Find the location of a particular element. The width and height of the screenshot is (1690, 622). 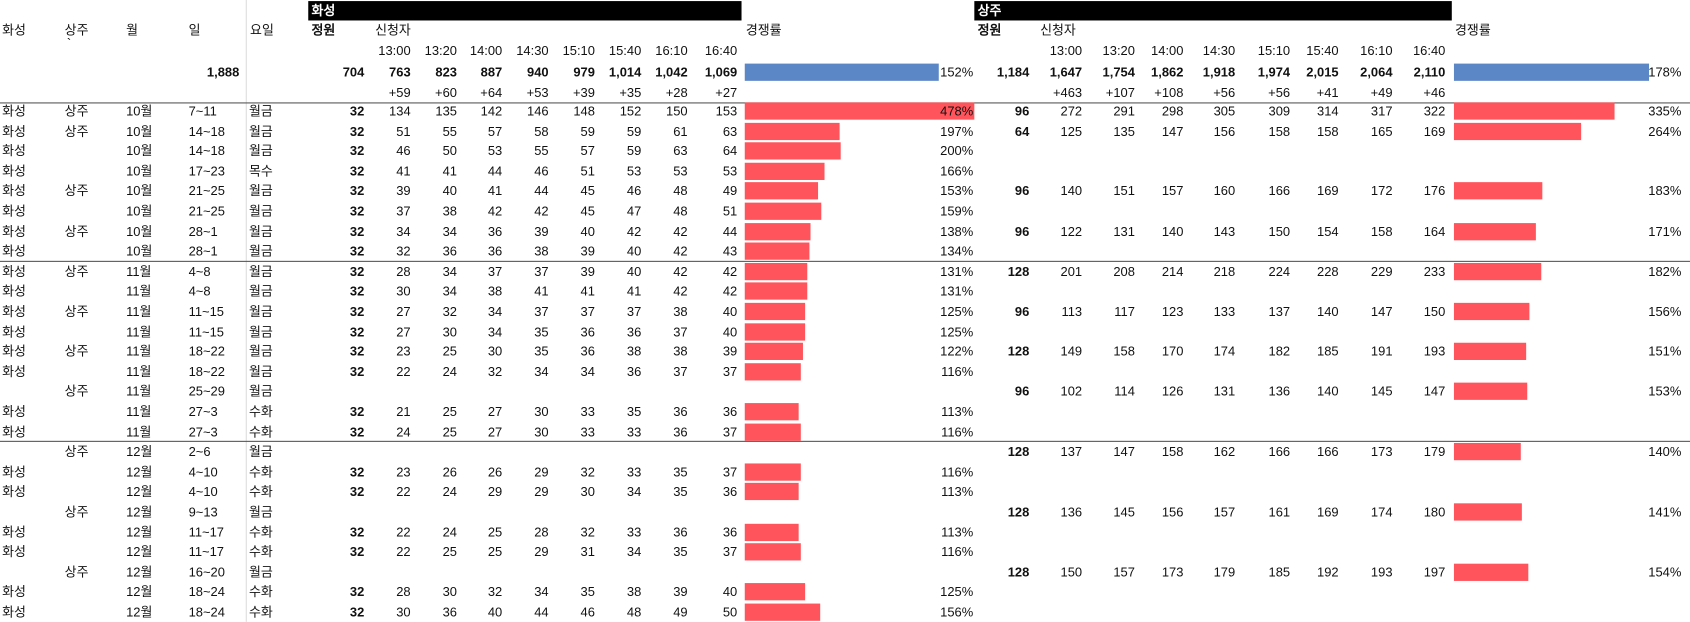

diff: +463 is located at coordinates (1067, 93).